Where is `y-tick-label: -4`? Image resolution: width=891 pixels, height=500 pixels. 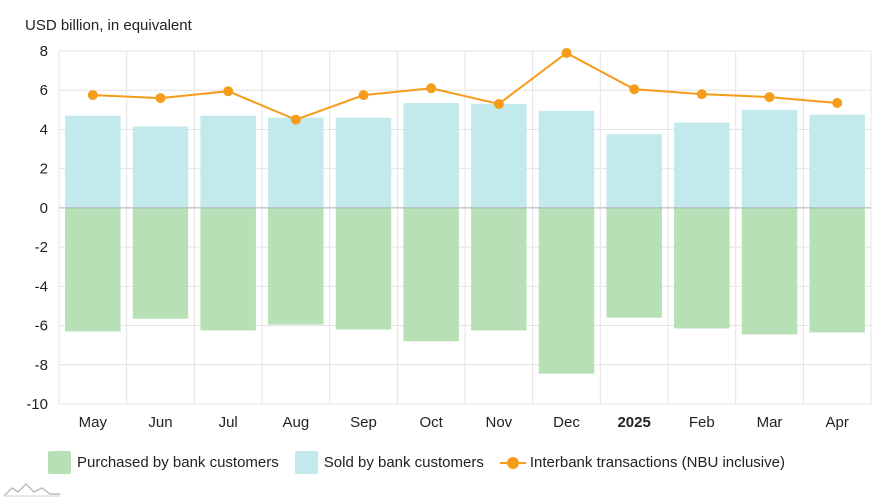 y-tick-label: -4 is located at coordinates (41, 286).